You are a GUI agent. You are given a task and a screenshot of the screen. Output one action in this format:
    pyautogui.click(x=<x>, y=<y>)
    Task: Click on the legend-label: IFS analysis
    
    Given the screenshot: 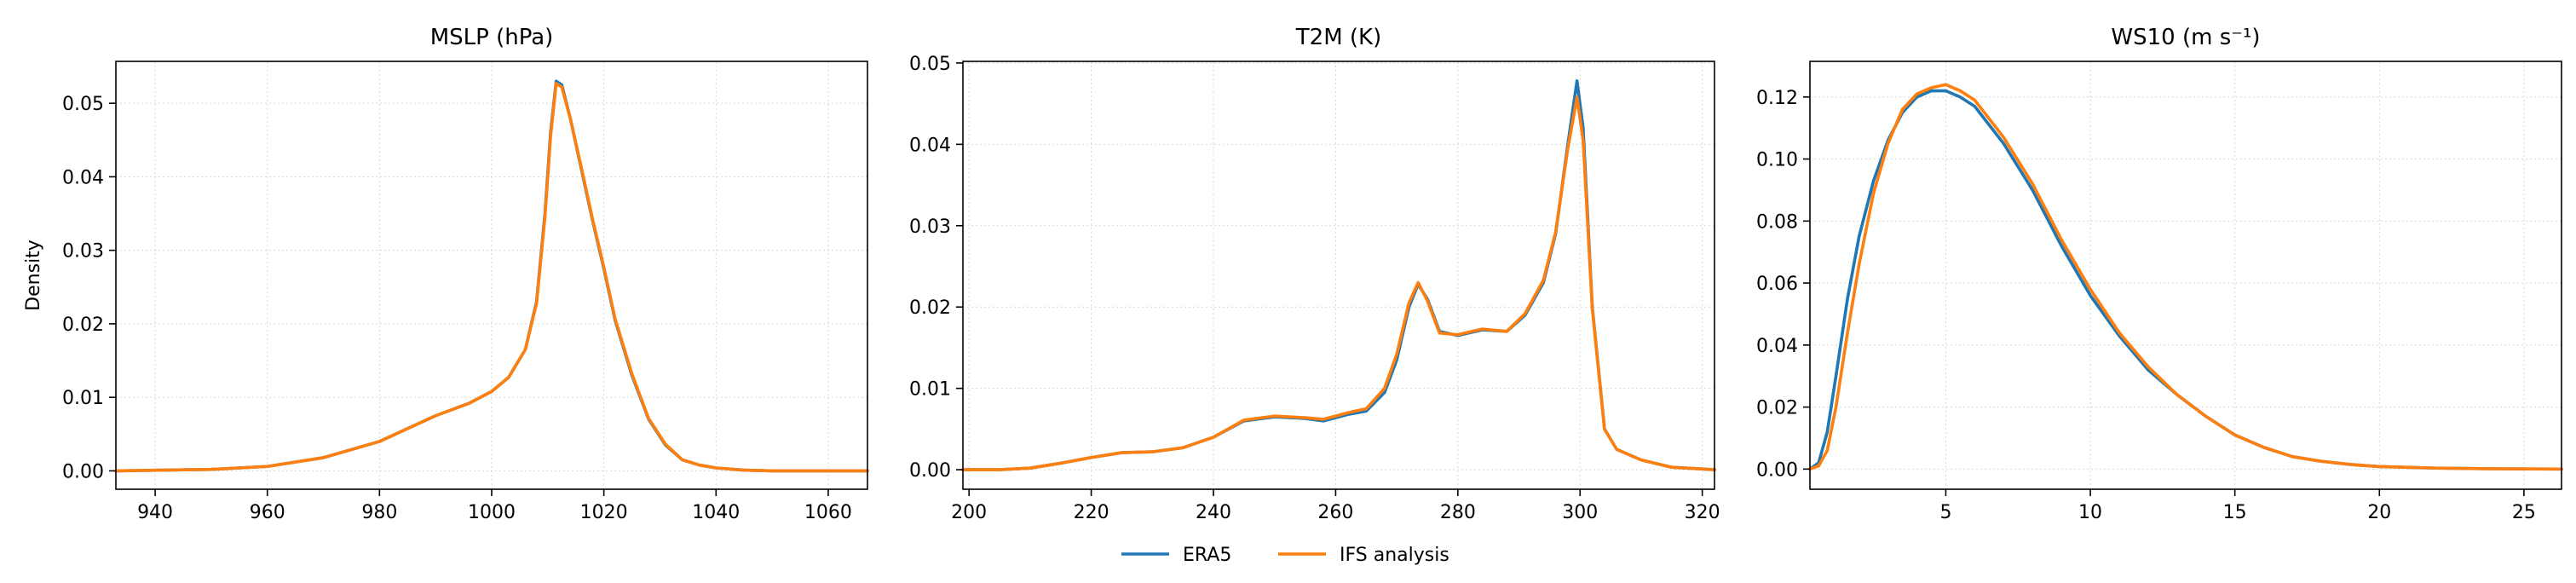 What is the action you would take?
    pyautogui.click(x=1394, y=555)
    